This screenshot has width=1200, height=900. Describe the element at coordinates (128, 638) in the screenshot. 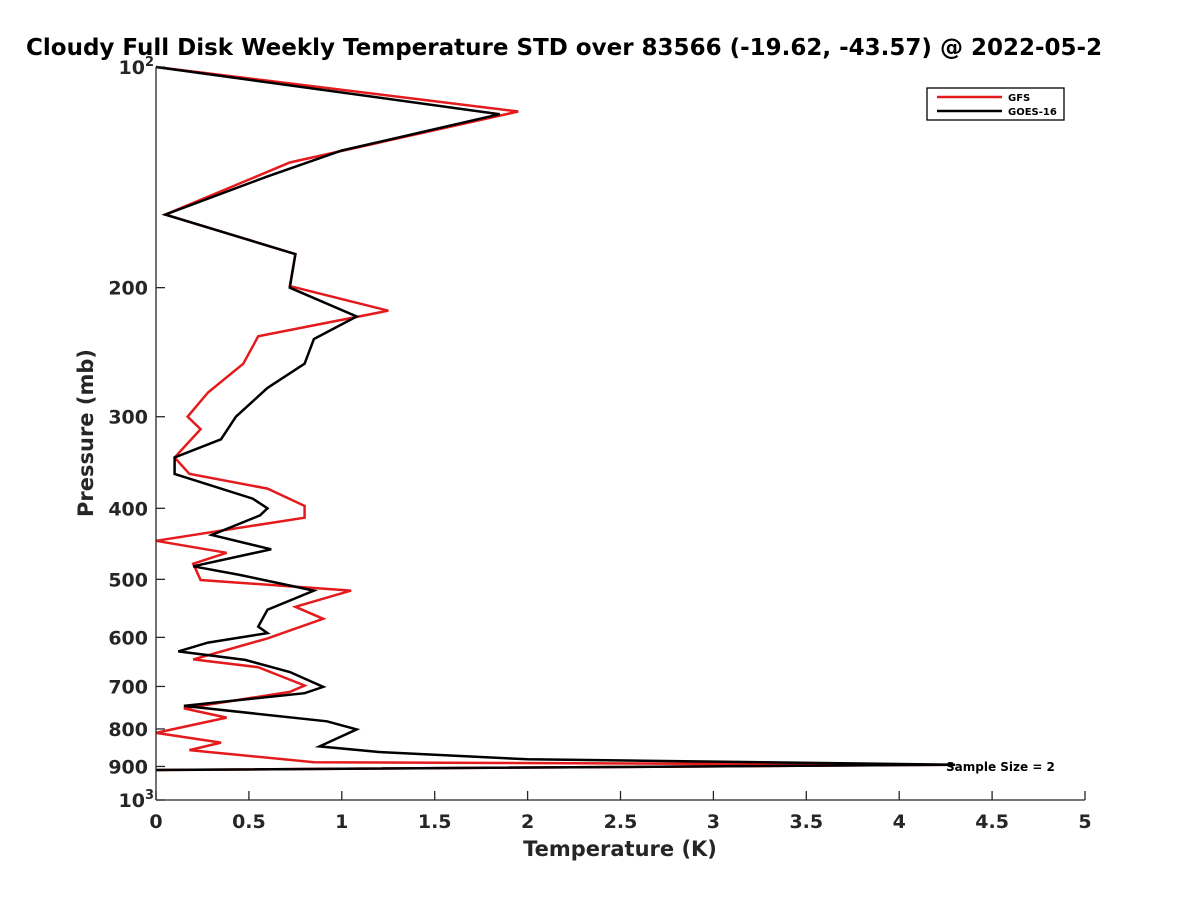

I see `y-tick-label: 600` at that location.